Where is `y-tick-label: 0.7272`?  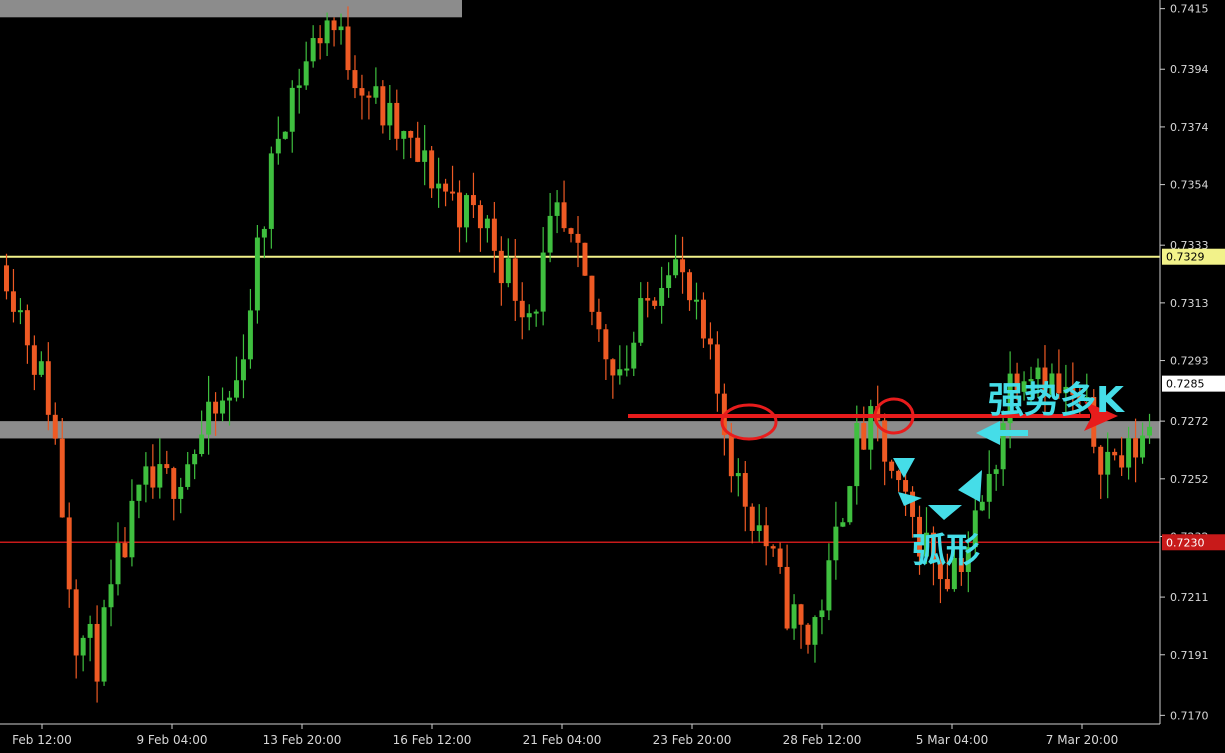
y-tick-label: 0.7272 is located at coordinates (1189, 421).